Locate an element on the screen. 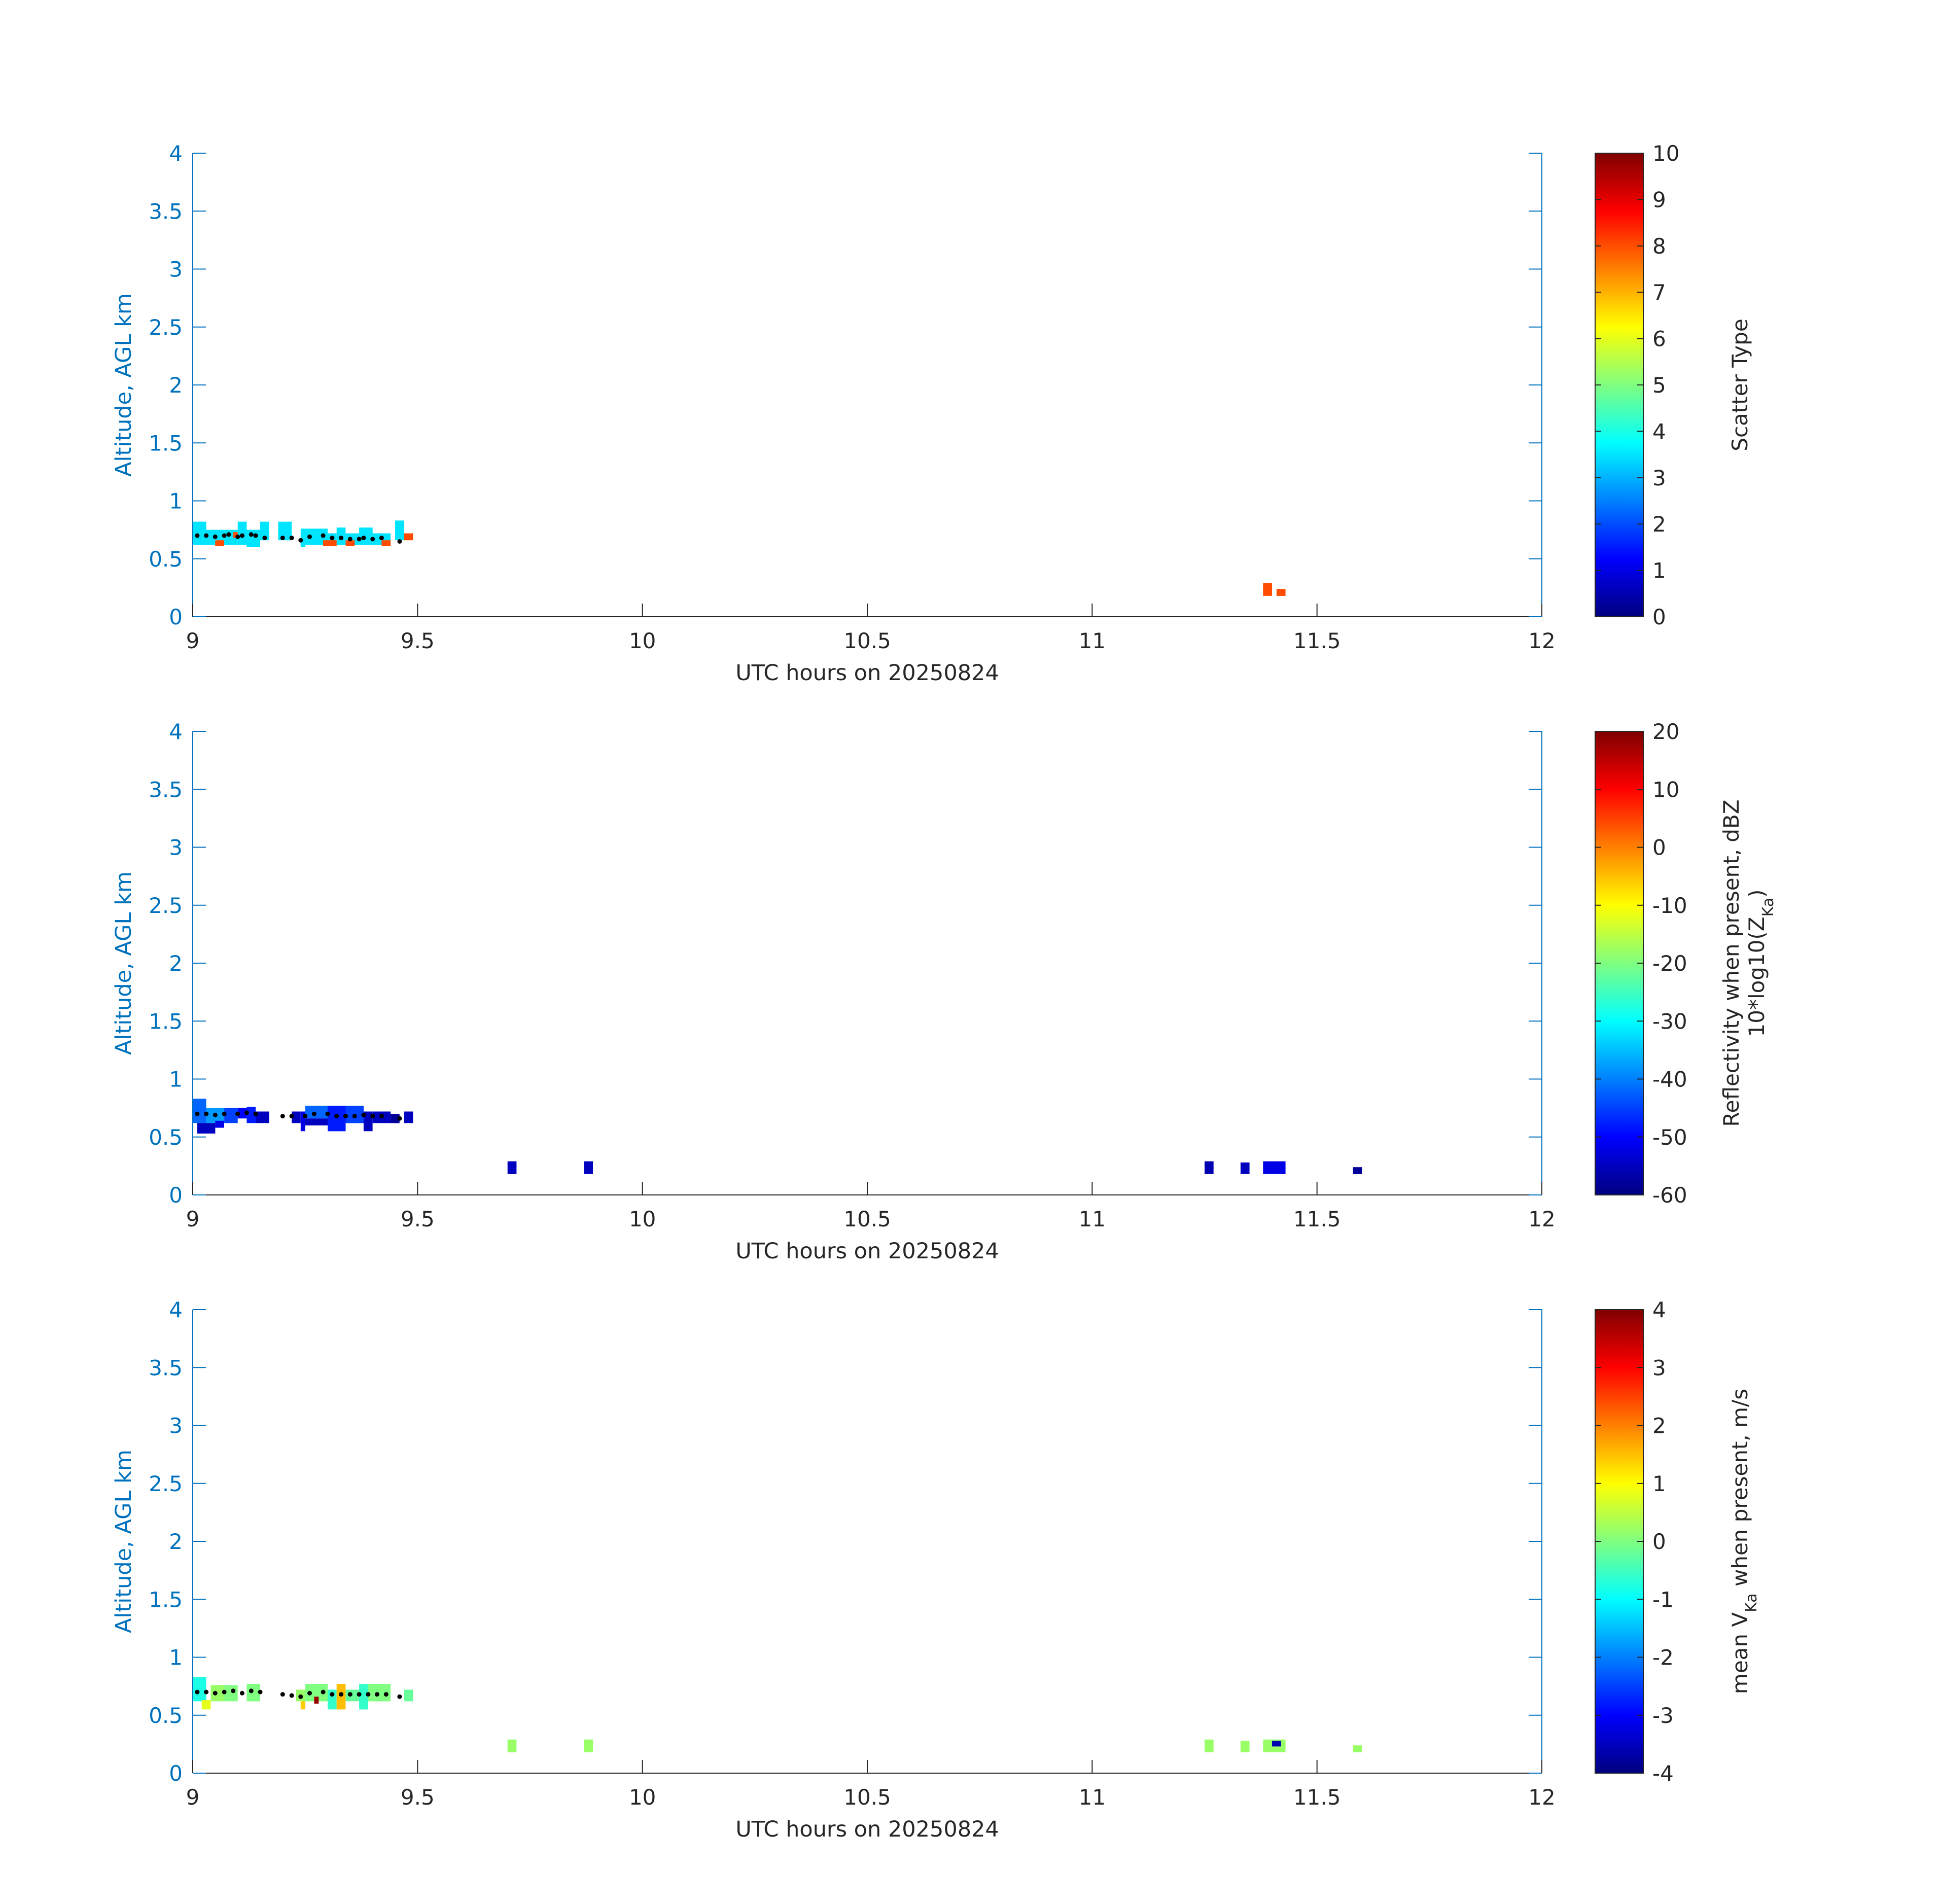 This screenshot has width=1940, height=1904. colorbar-tick-label: -20 is located at coordinates (1669, 964).